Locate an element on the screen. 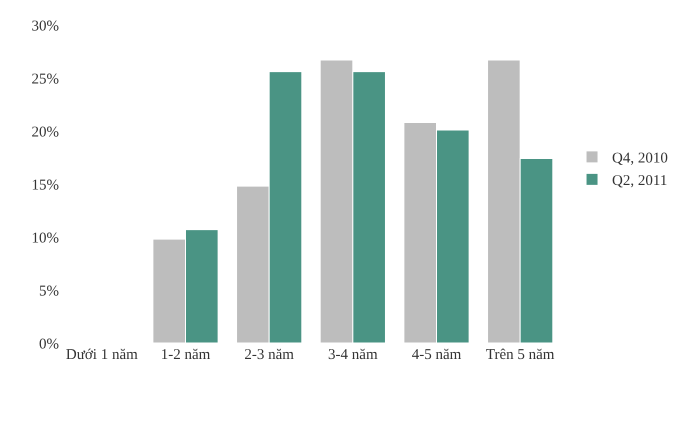  x-tick-label: 1-2 năm is located at coordinates (185, 355).